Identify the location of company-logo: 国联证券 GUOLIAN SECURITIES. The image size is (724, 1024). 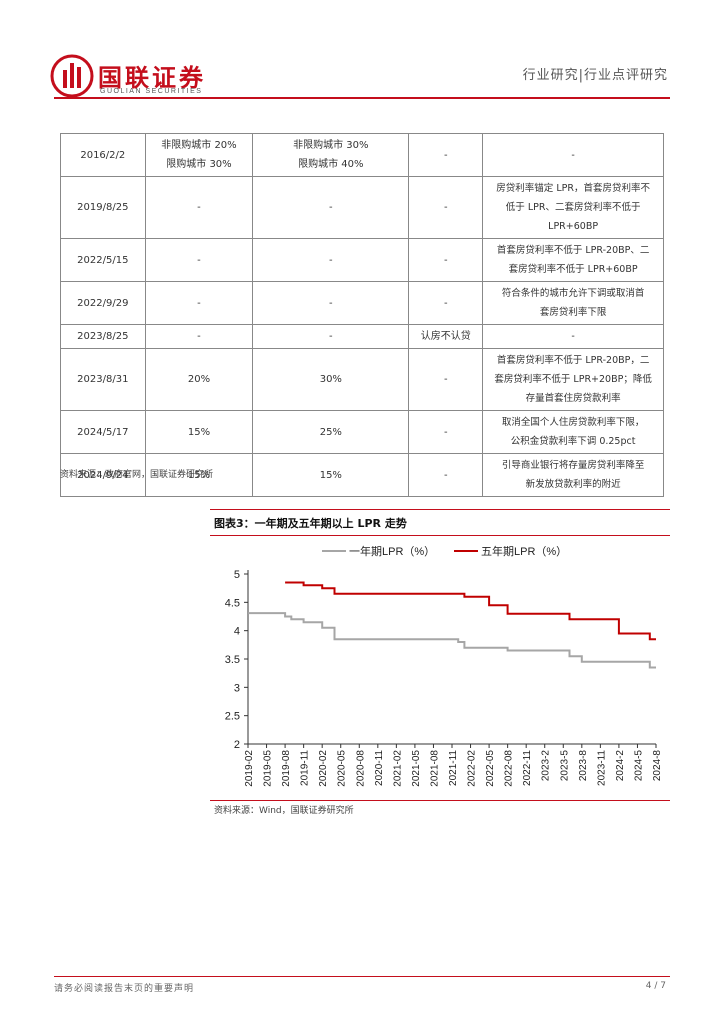
(140, 77).